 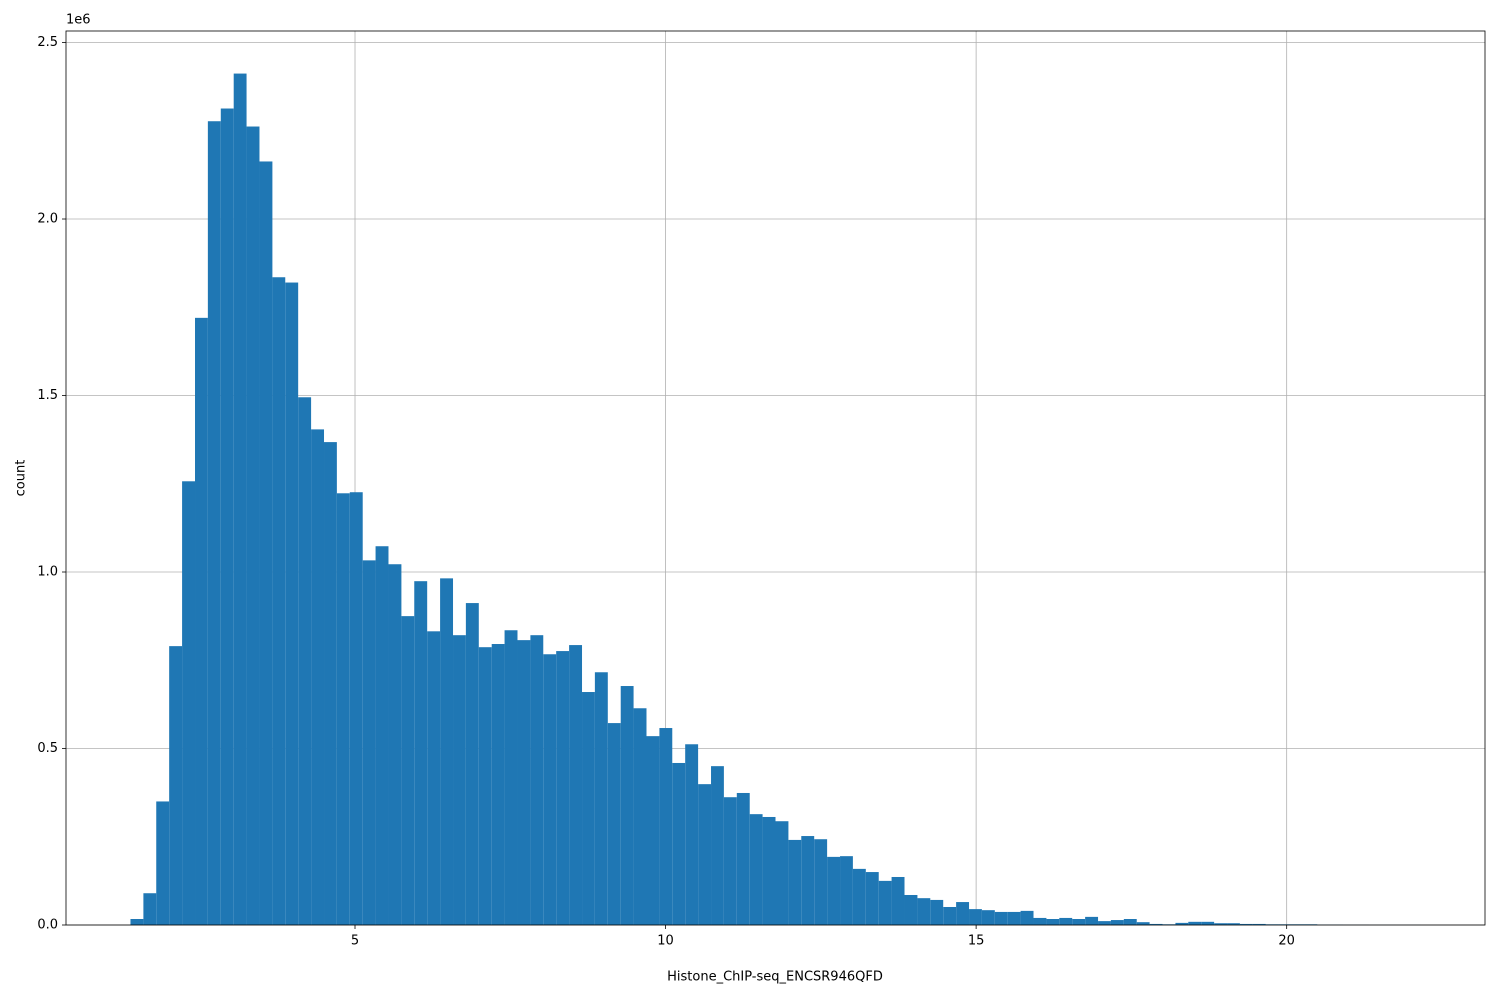 What do you see at coordinates (47, 748) in the screenshot?
I see `y-tick-label: 0.5` at bounding box center [47, 748].